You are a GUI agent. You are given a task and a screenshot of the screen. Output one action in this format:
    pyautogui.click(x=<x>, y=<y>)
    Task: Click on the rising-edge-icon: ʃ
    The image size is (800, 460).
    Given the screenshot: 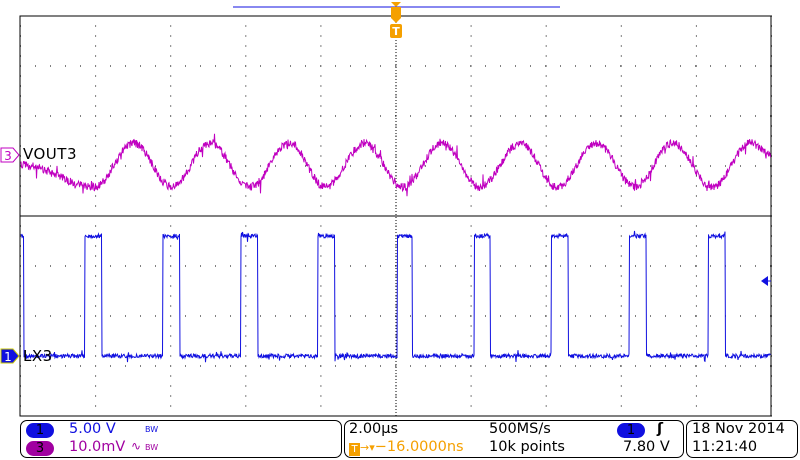 What is the action you would take?
    pyautogui.click(x=660, y=429)
    